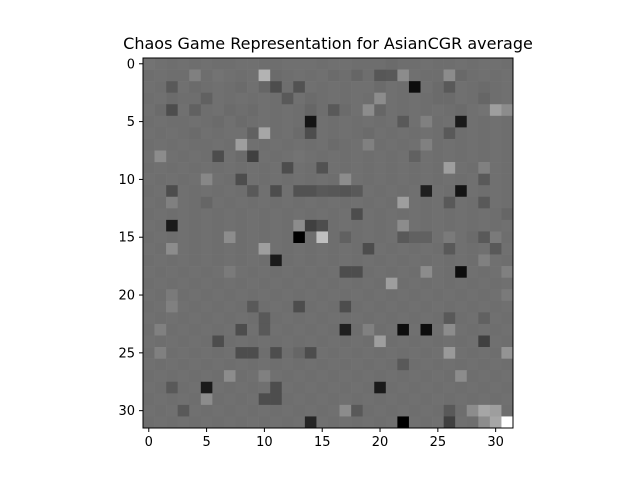 This screenshot has height=480, width=640. What do you see at coordinates (131, 122) in the screenshot?
I see `y-tick-label: 5` at bounding box center [131, 122].